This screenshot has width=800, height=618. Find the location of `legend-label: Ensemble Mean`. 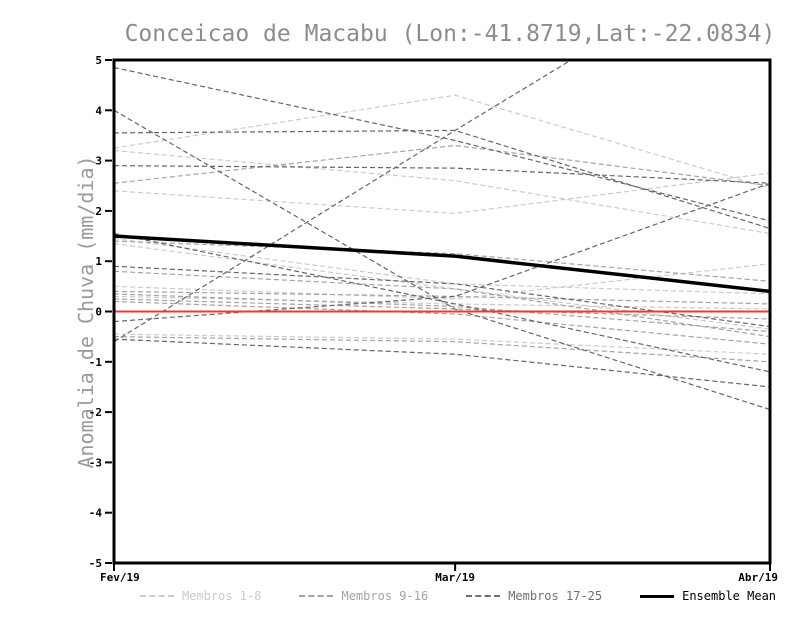

legend-label: Ensemble Mean is located at coordinates (729, 596).